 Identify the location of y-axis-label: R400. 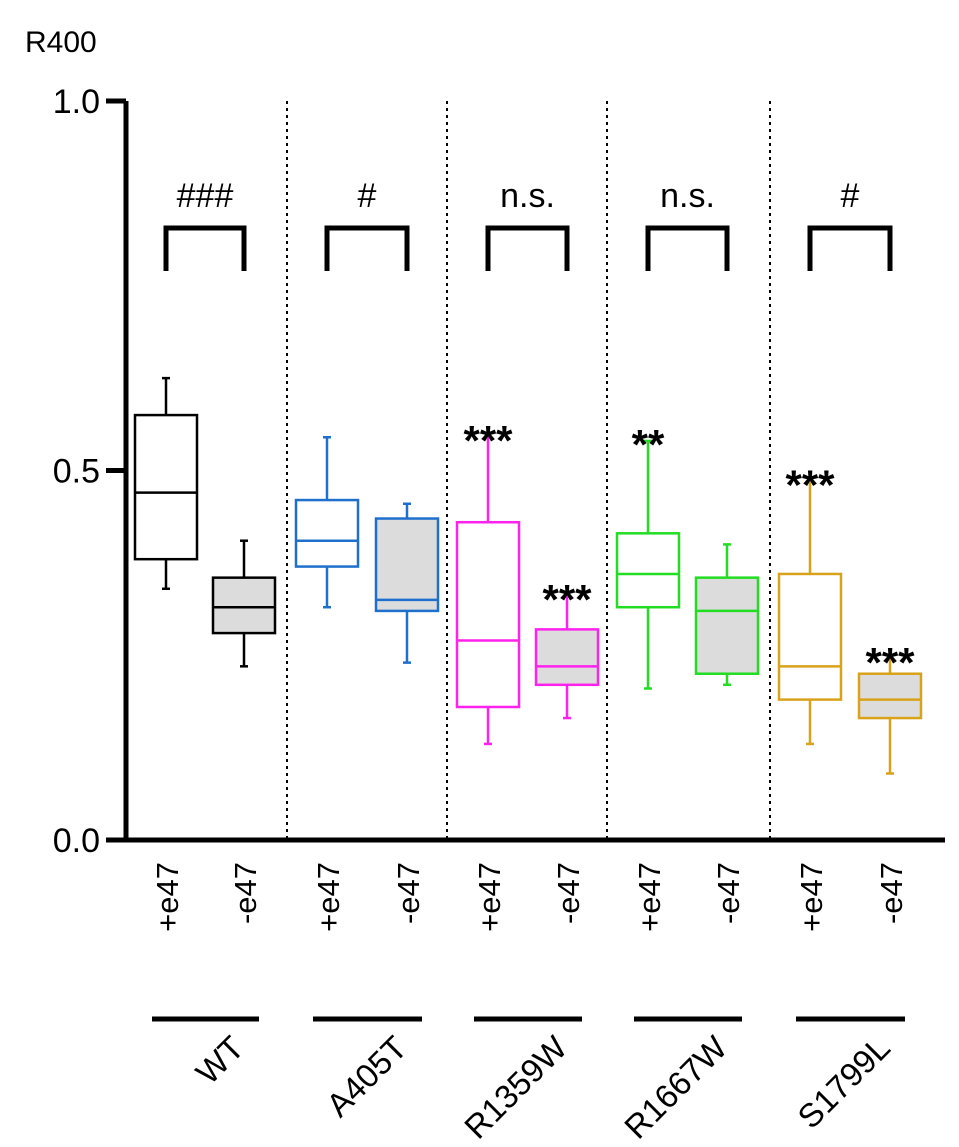
(61, 42).